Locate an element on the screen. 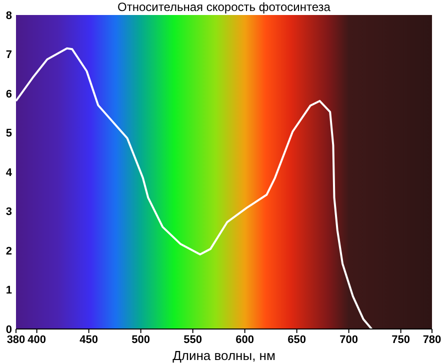 The image size is (441, 364). y-tick-label: 2 is located at coordinates (9, 251).